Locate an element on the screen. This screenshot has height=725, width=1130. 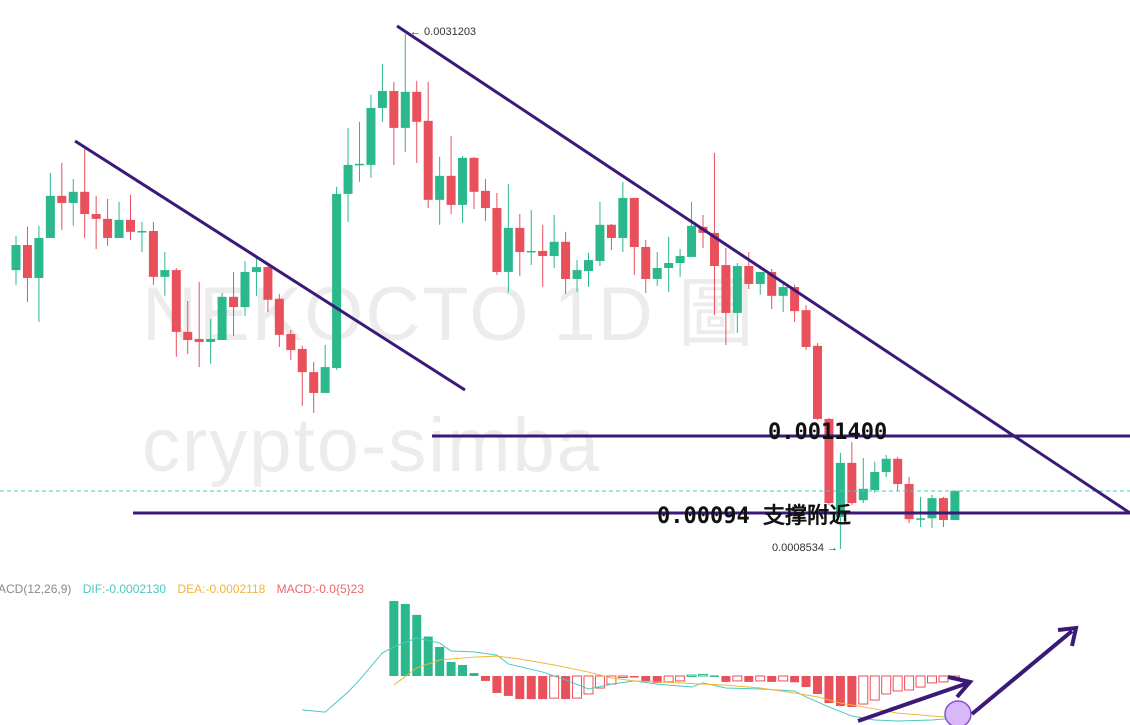
support-label: 0.00094 支撑附近 is located at coordinates (754, 516).